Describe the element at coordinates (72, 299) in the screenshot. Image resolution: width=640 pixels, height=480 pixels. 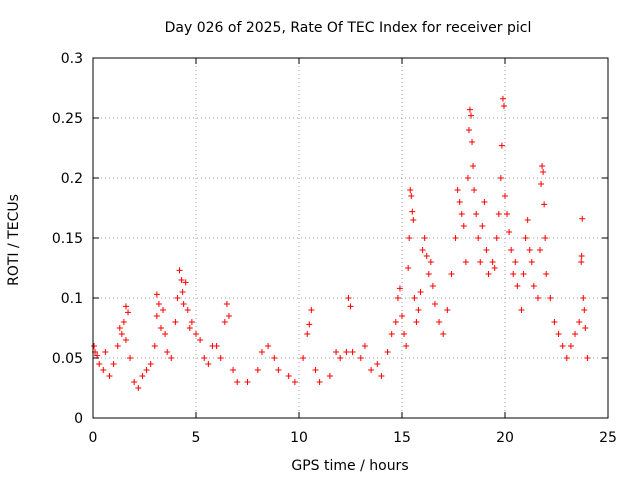
I see `y-tick-label: 0.1` at that location.